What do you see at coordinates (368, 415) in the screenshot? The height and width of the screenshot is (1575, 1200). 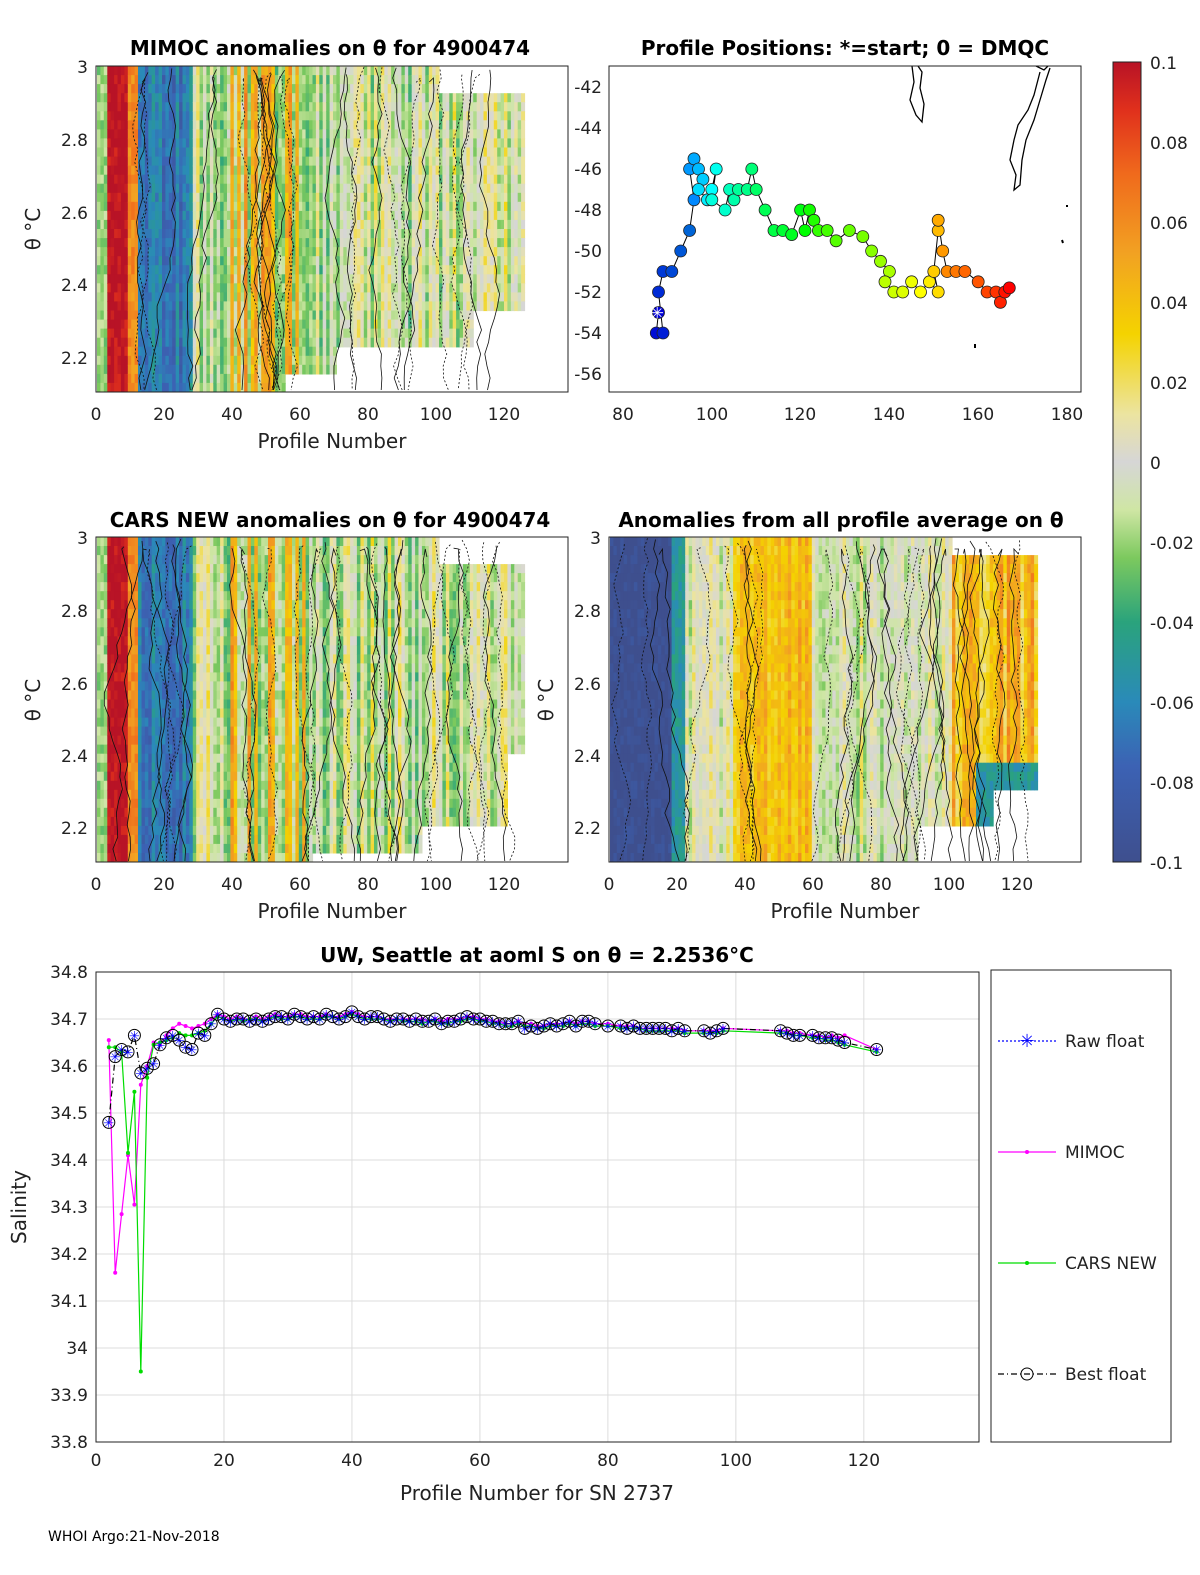 I see `mimoc-xtick-4: 80` at bounding box center [368, 415].